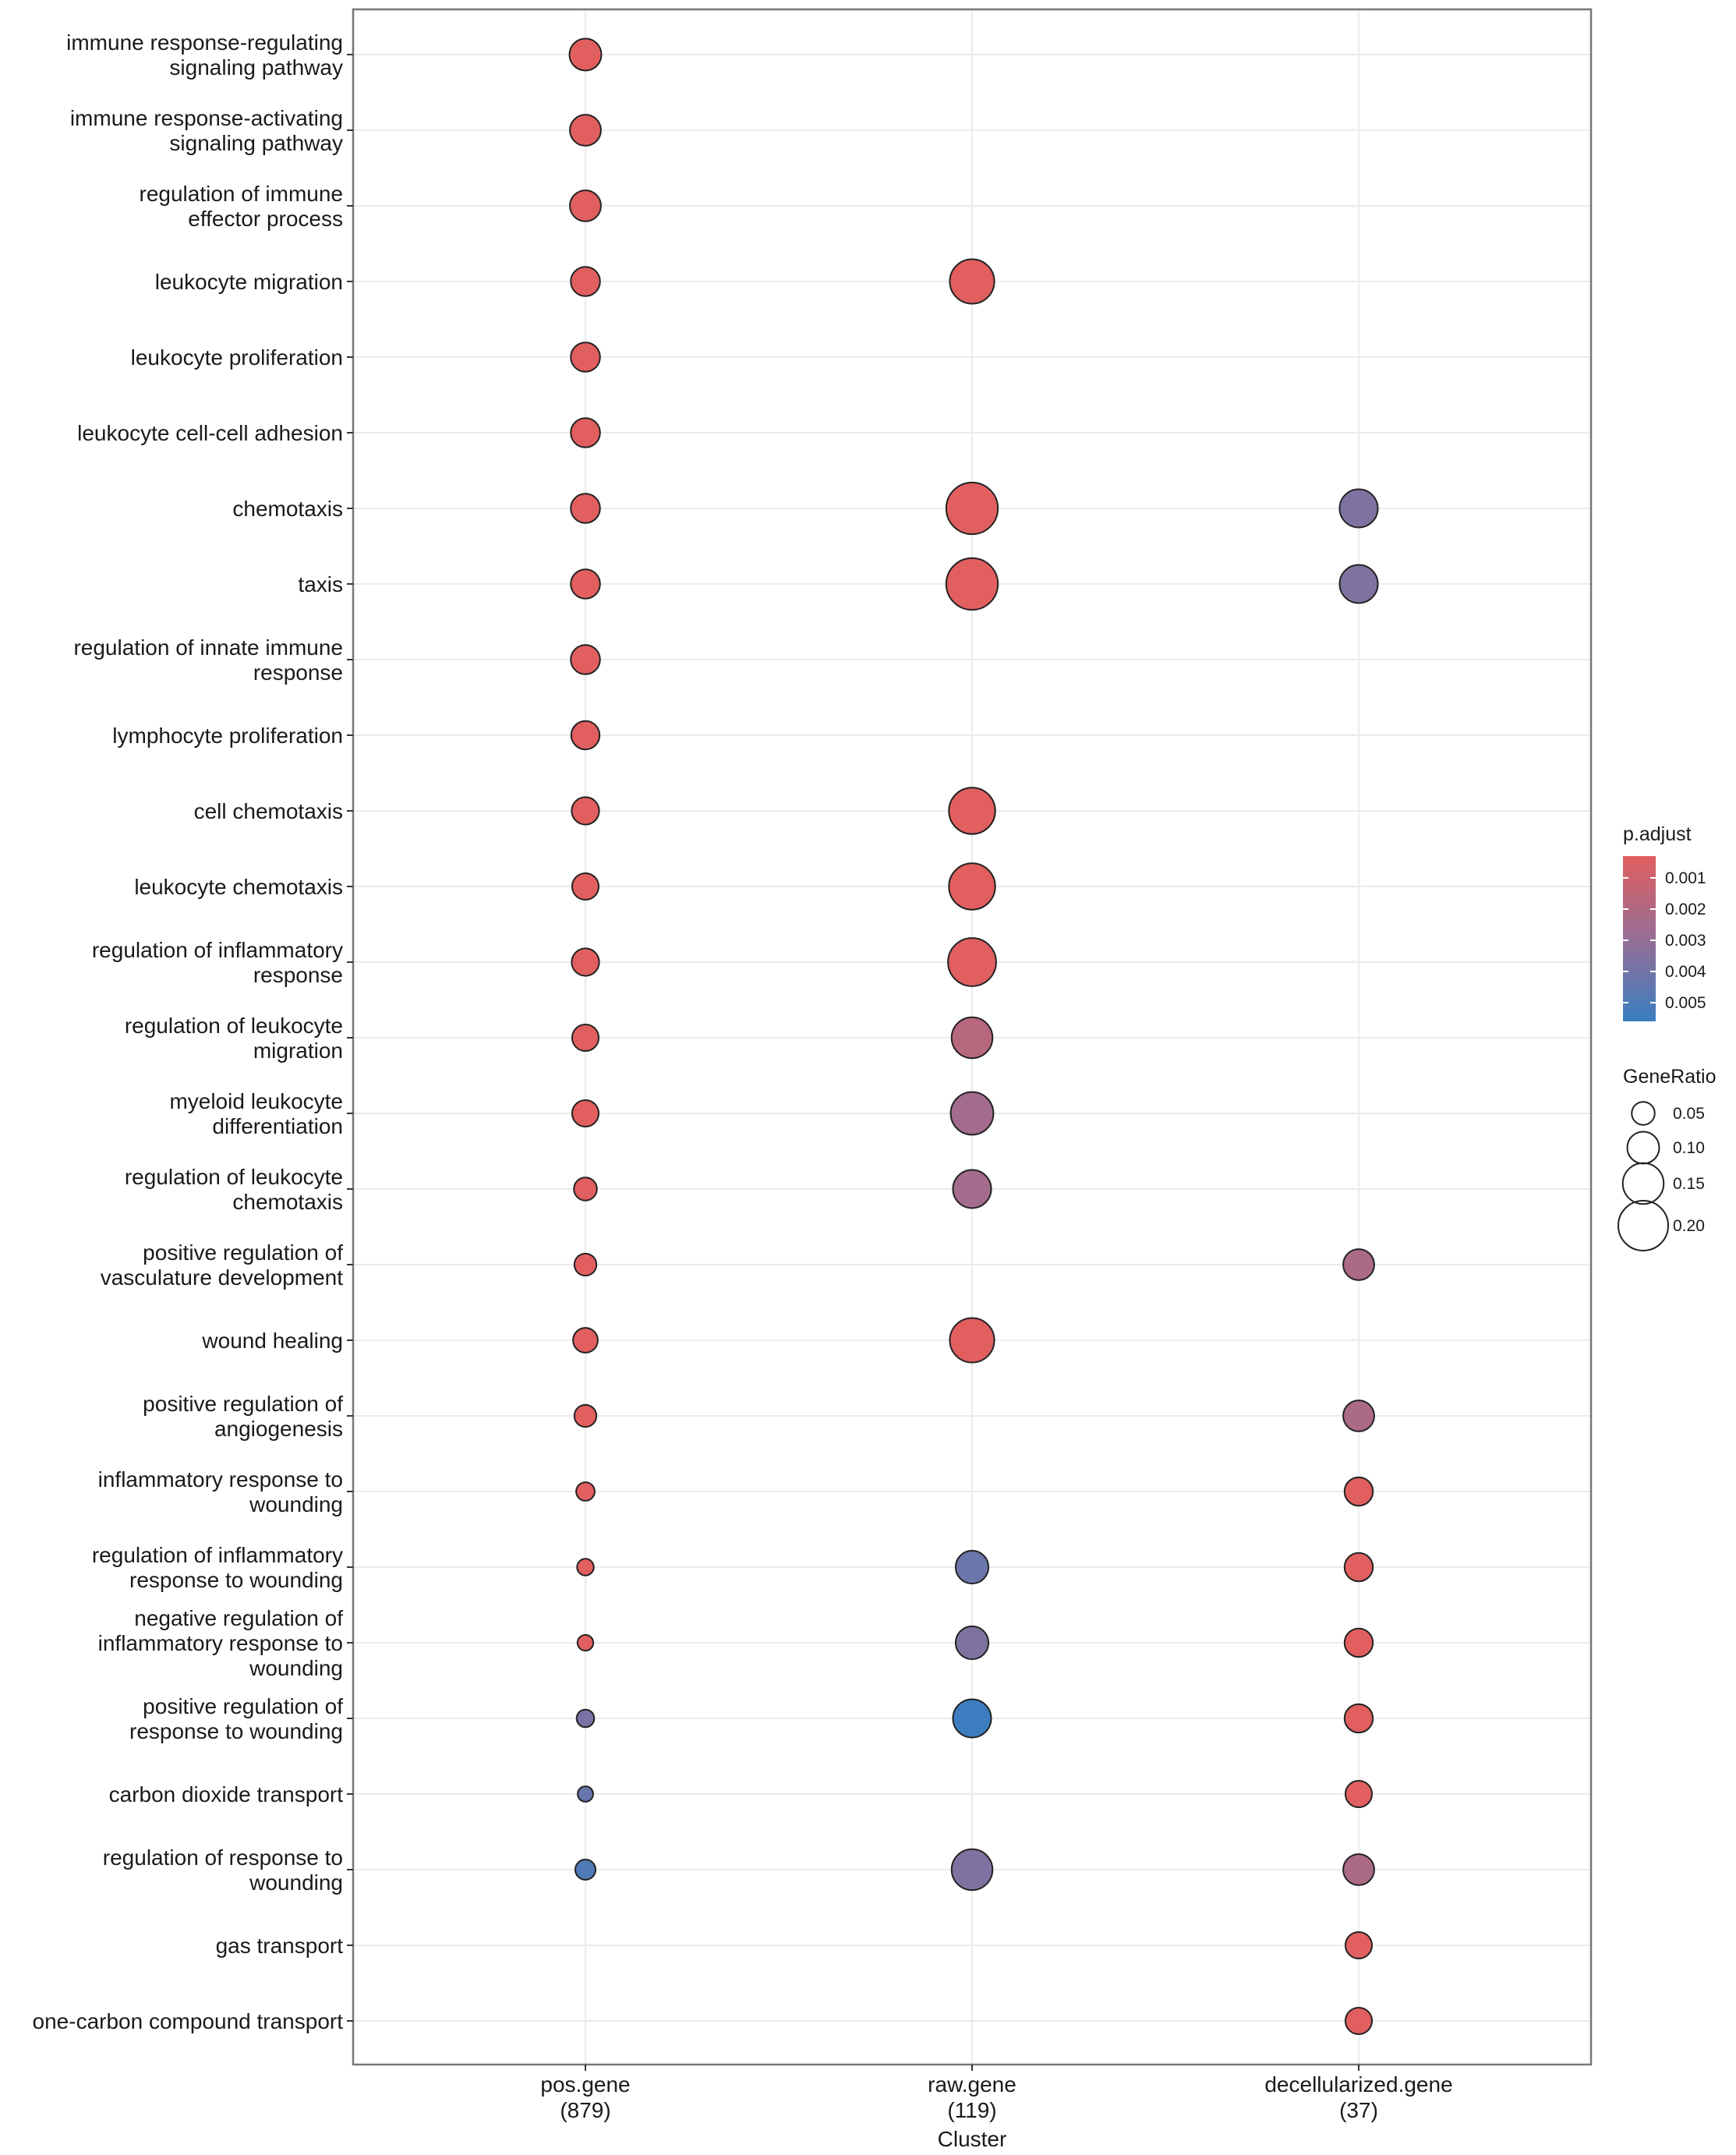  What do you see at coordinates (1689, 1184) in the screenshot?
I see `size-legend-label: 0.15` at bounding box center [1689, 1184].